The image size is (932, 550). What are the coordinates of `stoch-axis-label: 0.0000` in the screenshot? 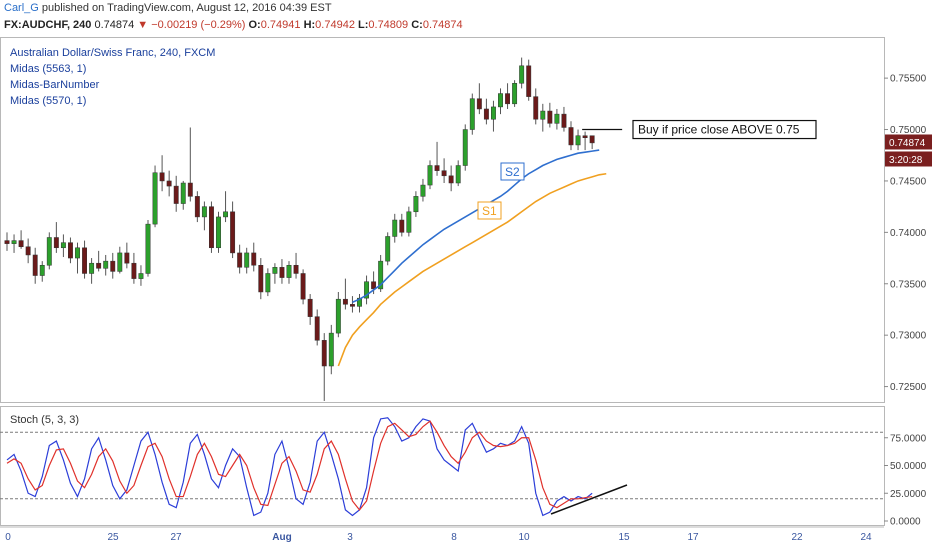 It's located at (905, 522).